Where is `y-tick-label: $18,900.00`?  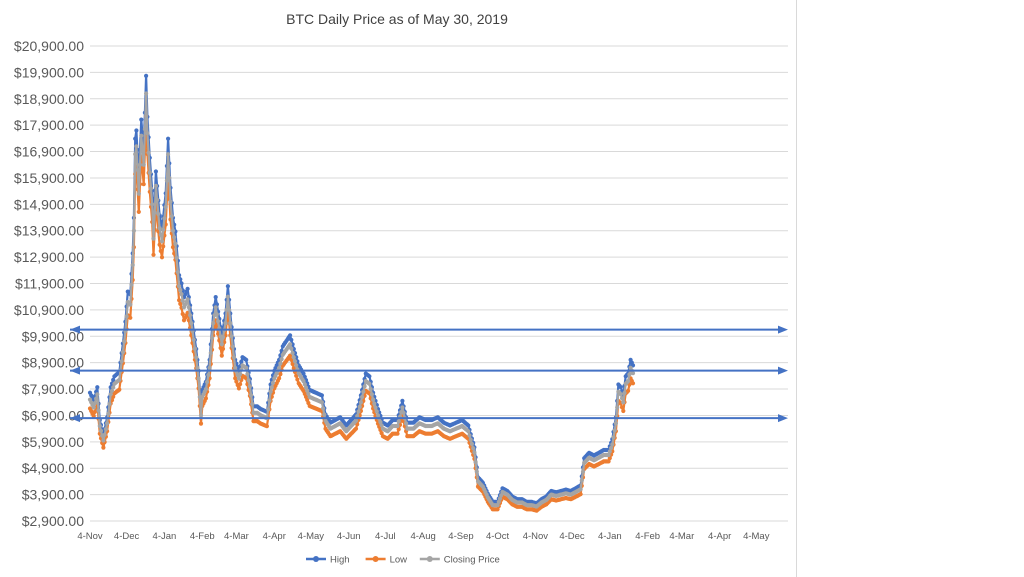 y-tick-label: $18,900.00 is located at coordinates (49, 99).